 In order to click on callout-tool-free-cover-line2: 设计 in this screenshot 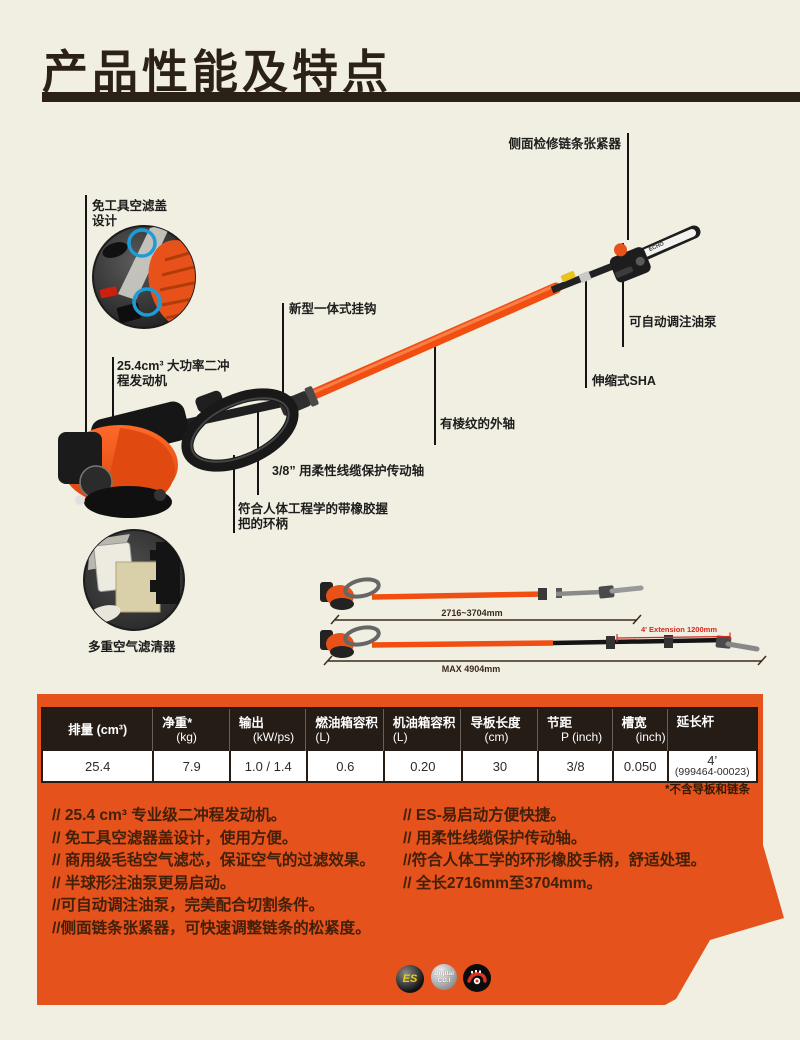, I will do `click(105, 221)`.